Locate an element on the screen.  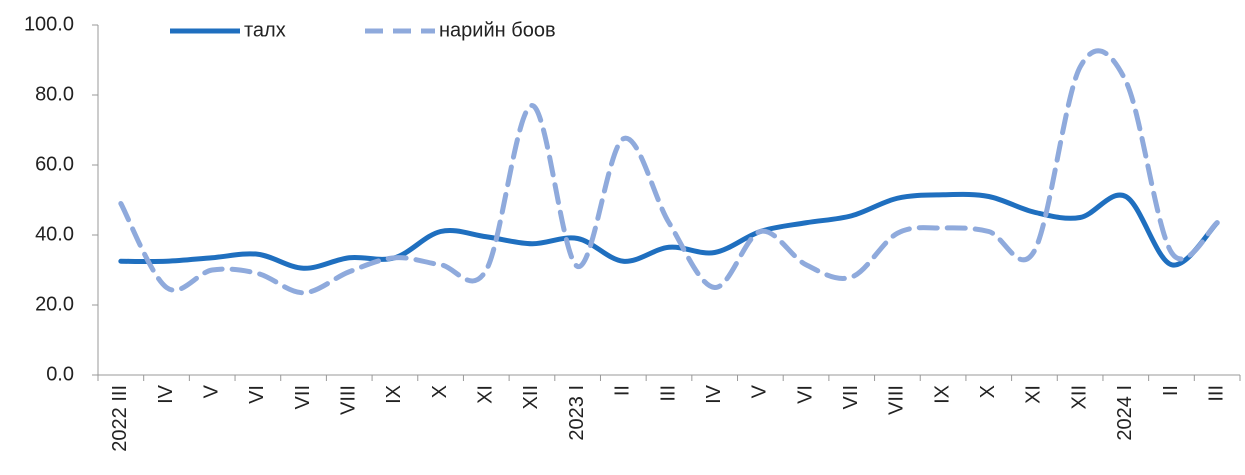
x-tick-label: 2022 III is located at coordinates (120, 418).